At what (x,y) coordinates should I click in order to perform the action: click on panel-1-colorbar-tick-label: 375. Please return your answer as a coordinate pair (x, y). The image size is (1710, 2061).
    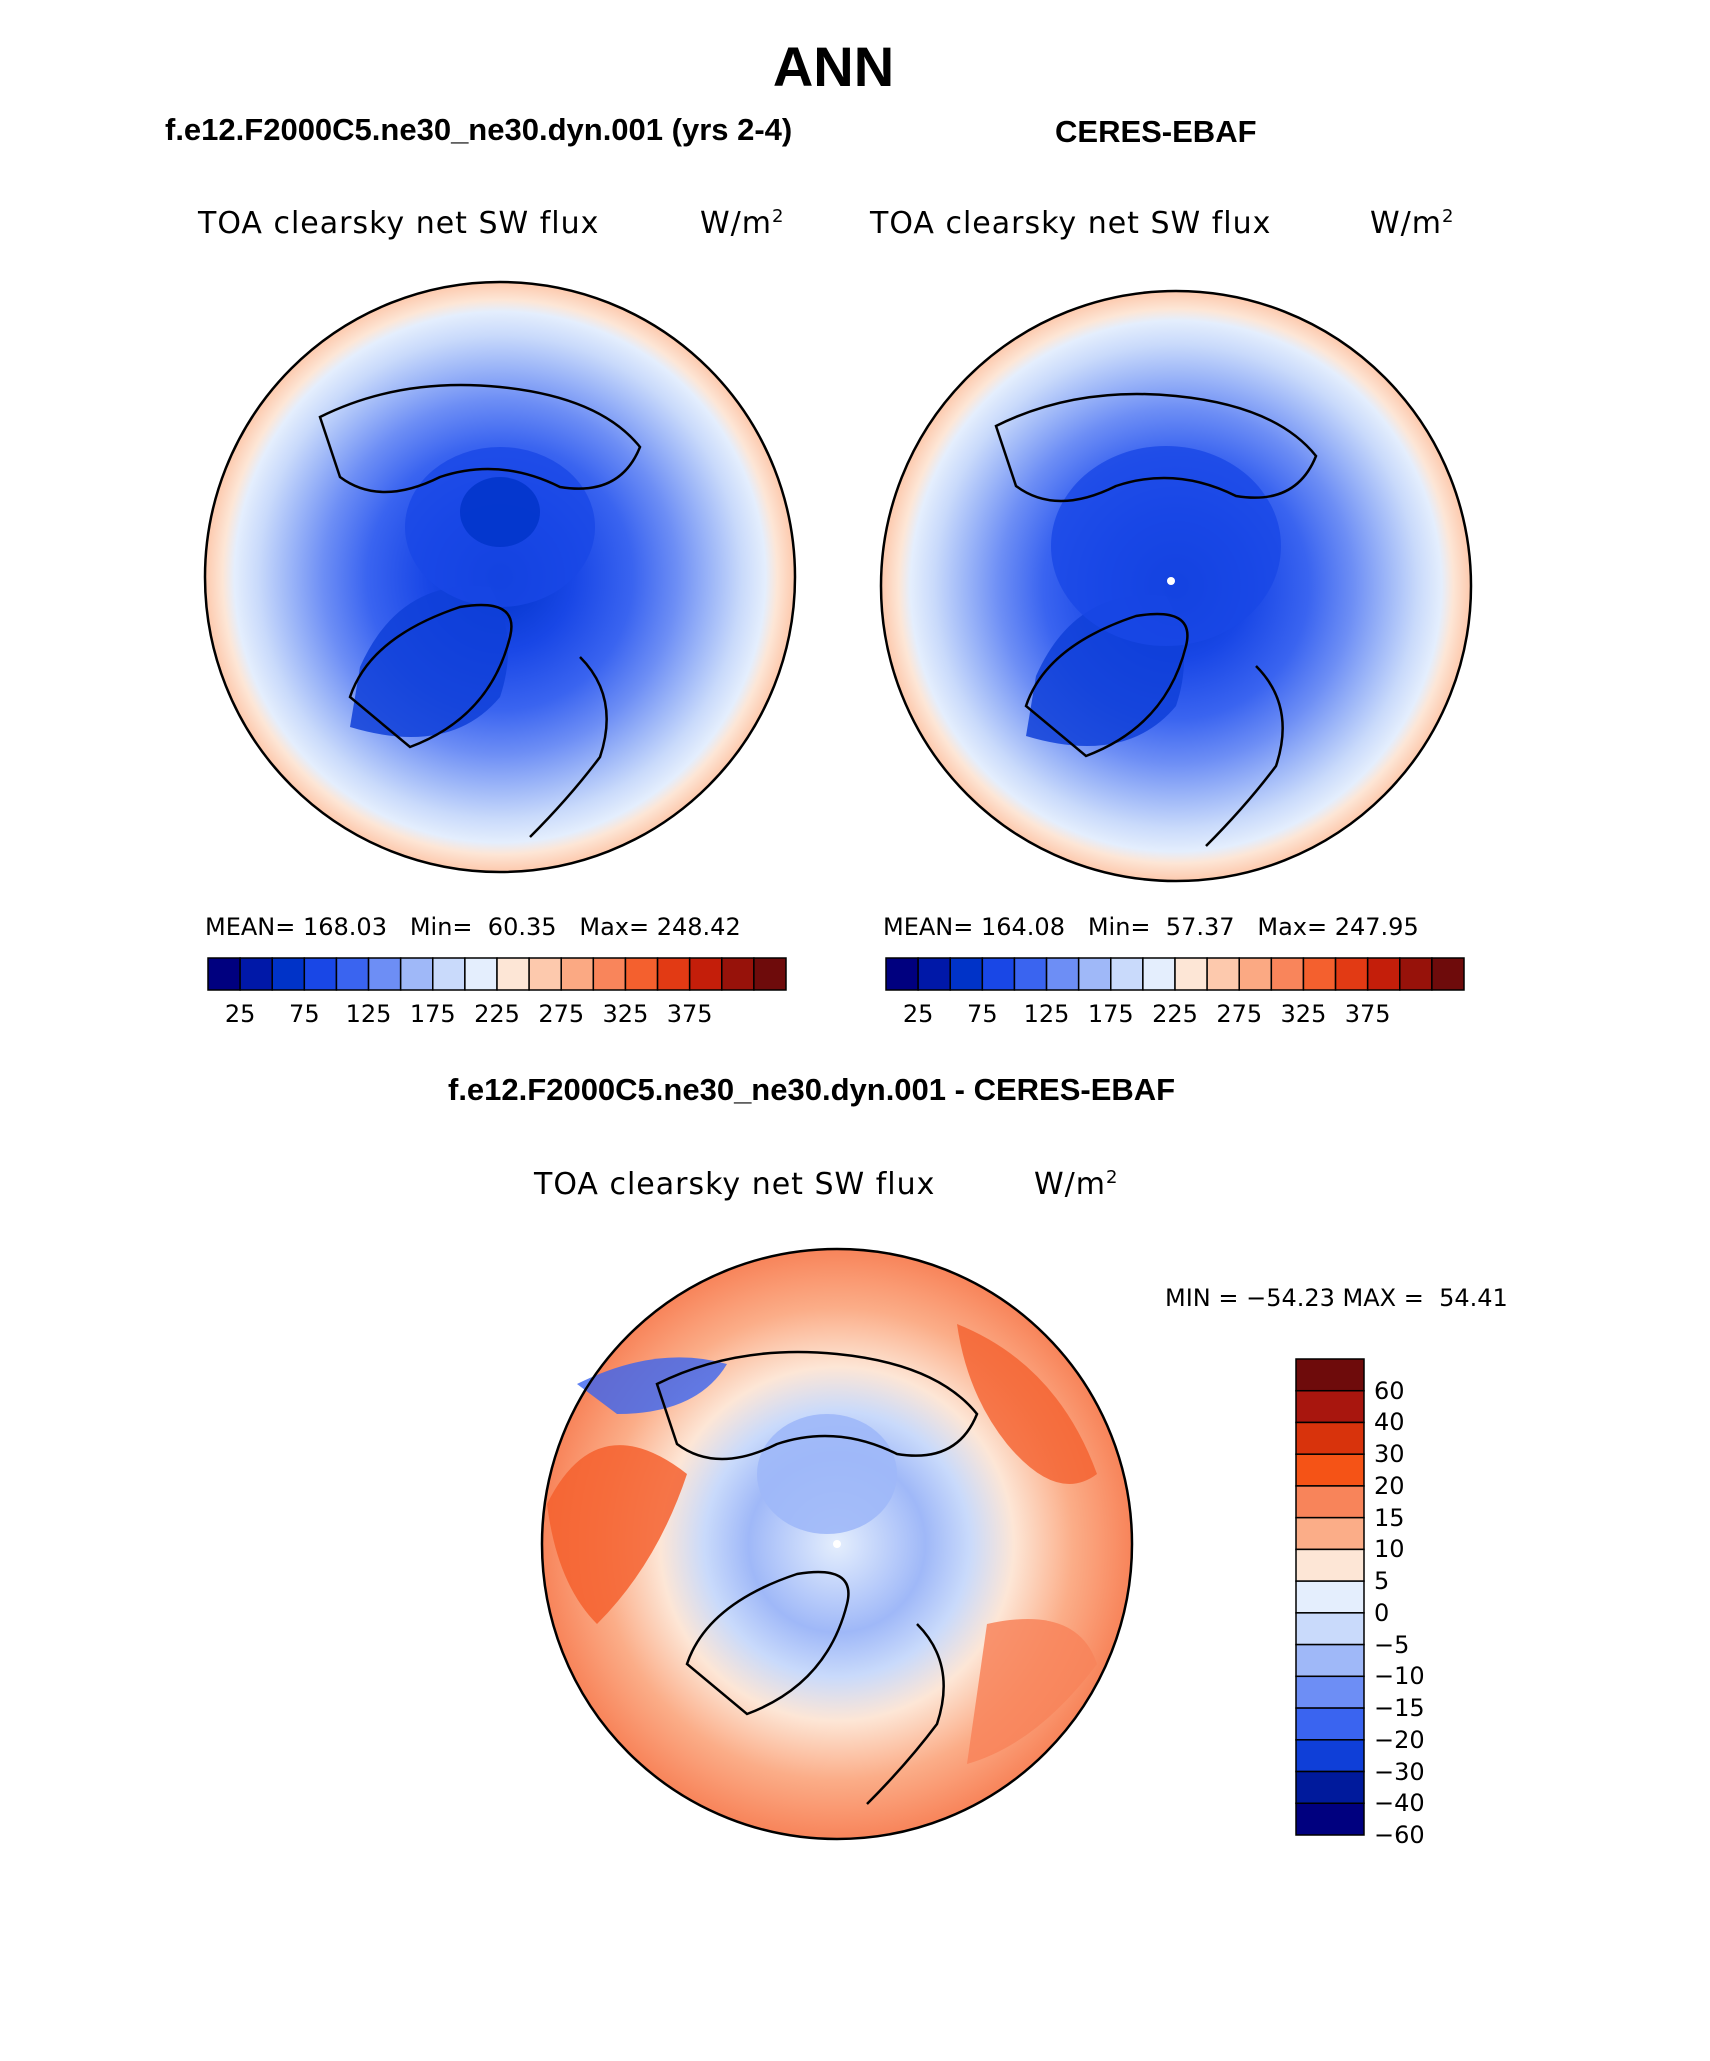
    Looking at the image, I should click on (689, 1014).